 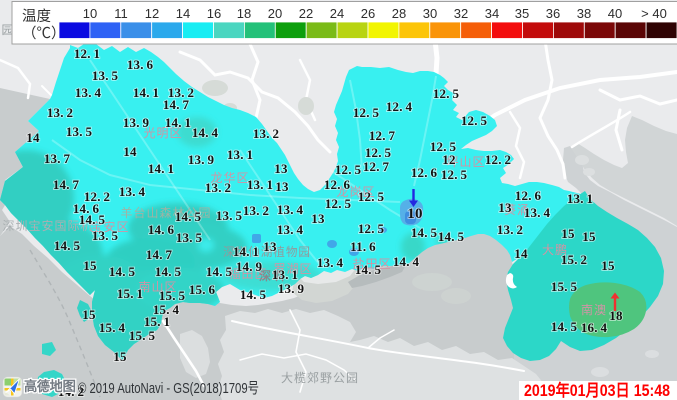 I want to click on svg-text: 16, so click(x=214, y=13).